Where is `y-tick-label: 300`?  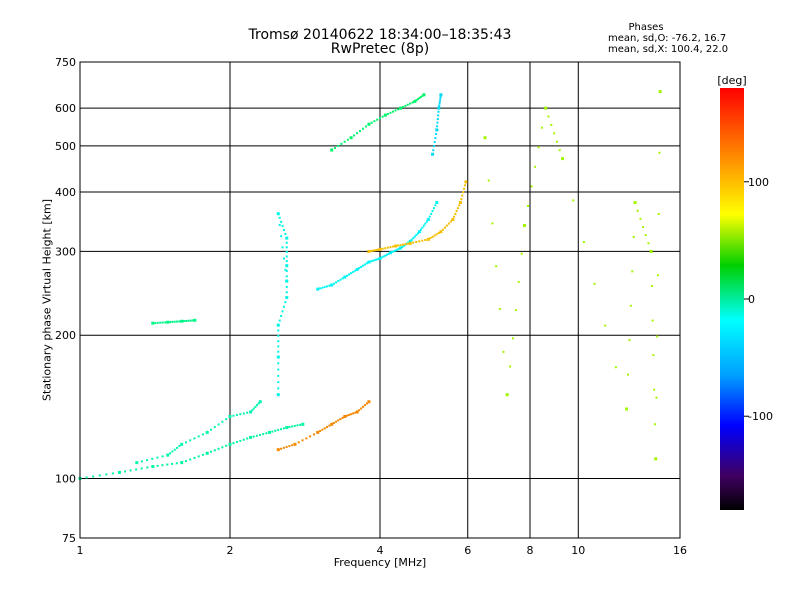
y-tick-label: 300 is located at coordinates (65, 251).